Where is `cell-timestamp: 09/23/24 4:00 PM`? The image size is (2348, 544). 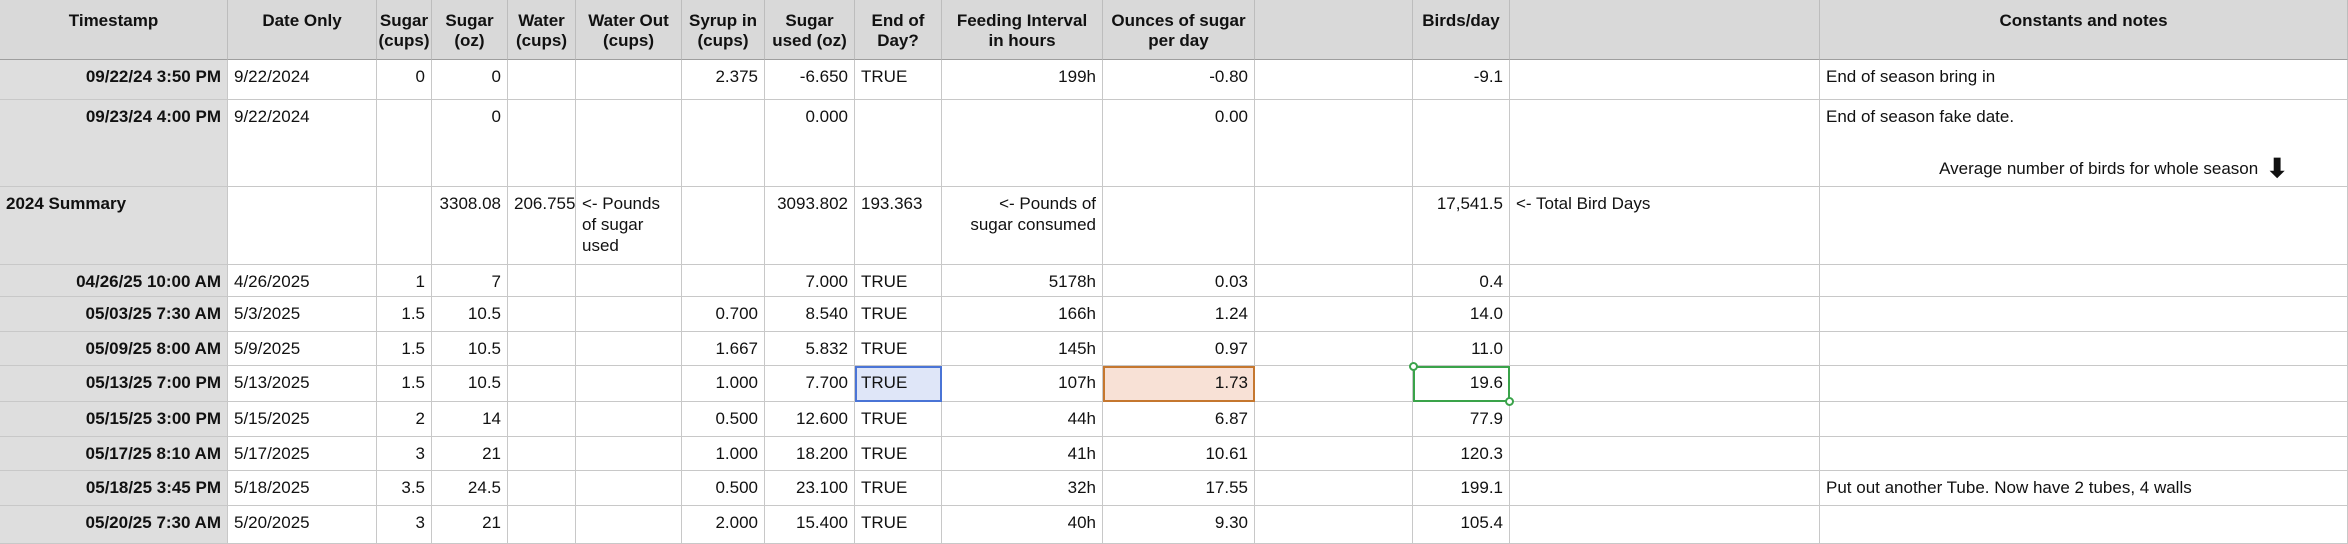 cell-timestamp: 09/23/24 4:00 PM is located at coordinates (114, 143).